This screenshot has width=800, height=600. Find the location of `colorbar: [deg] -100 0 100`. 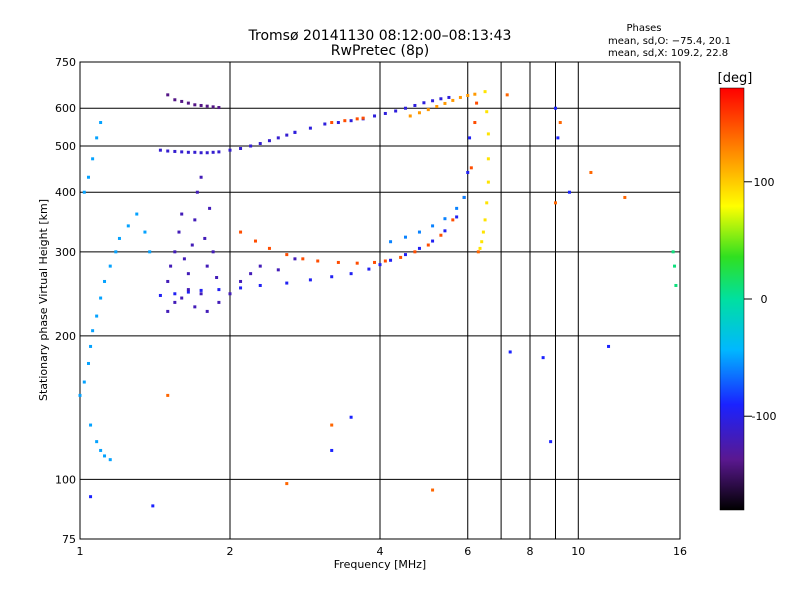

colorbar: [deg] -100 0 100 is located at coordinates (747, 291).